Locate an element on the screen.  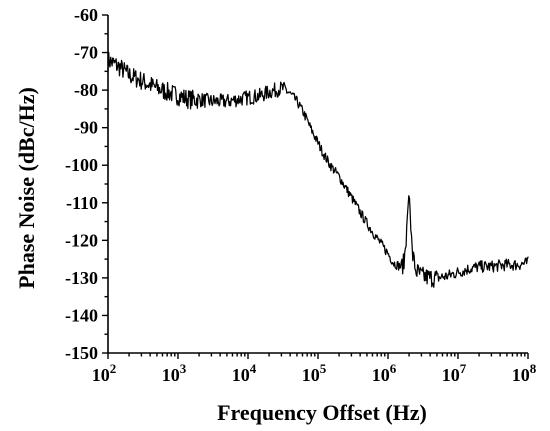
x-tick-label: 10⁷ is located at coordinates (454, 373).